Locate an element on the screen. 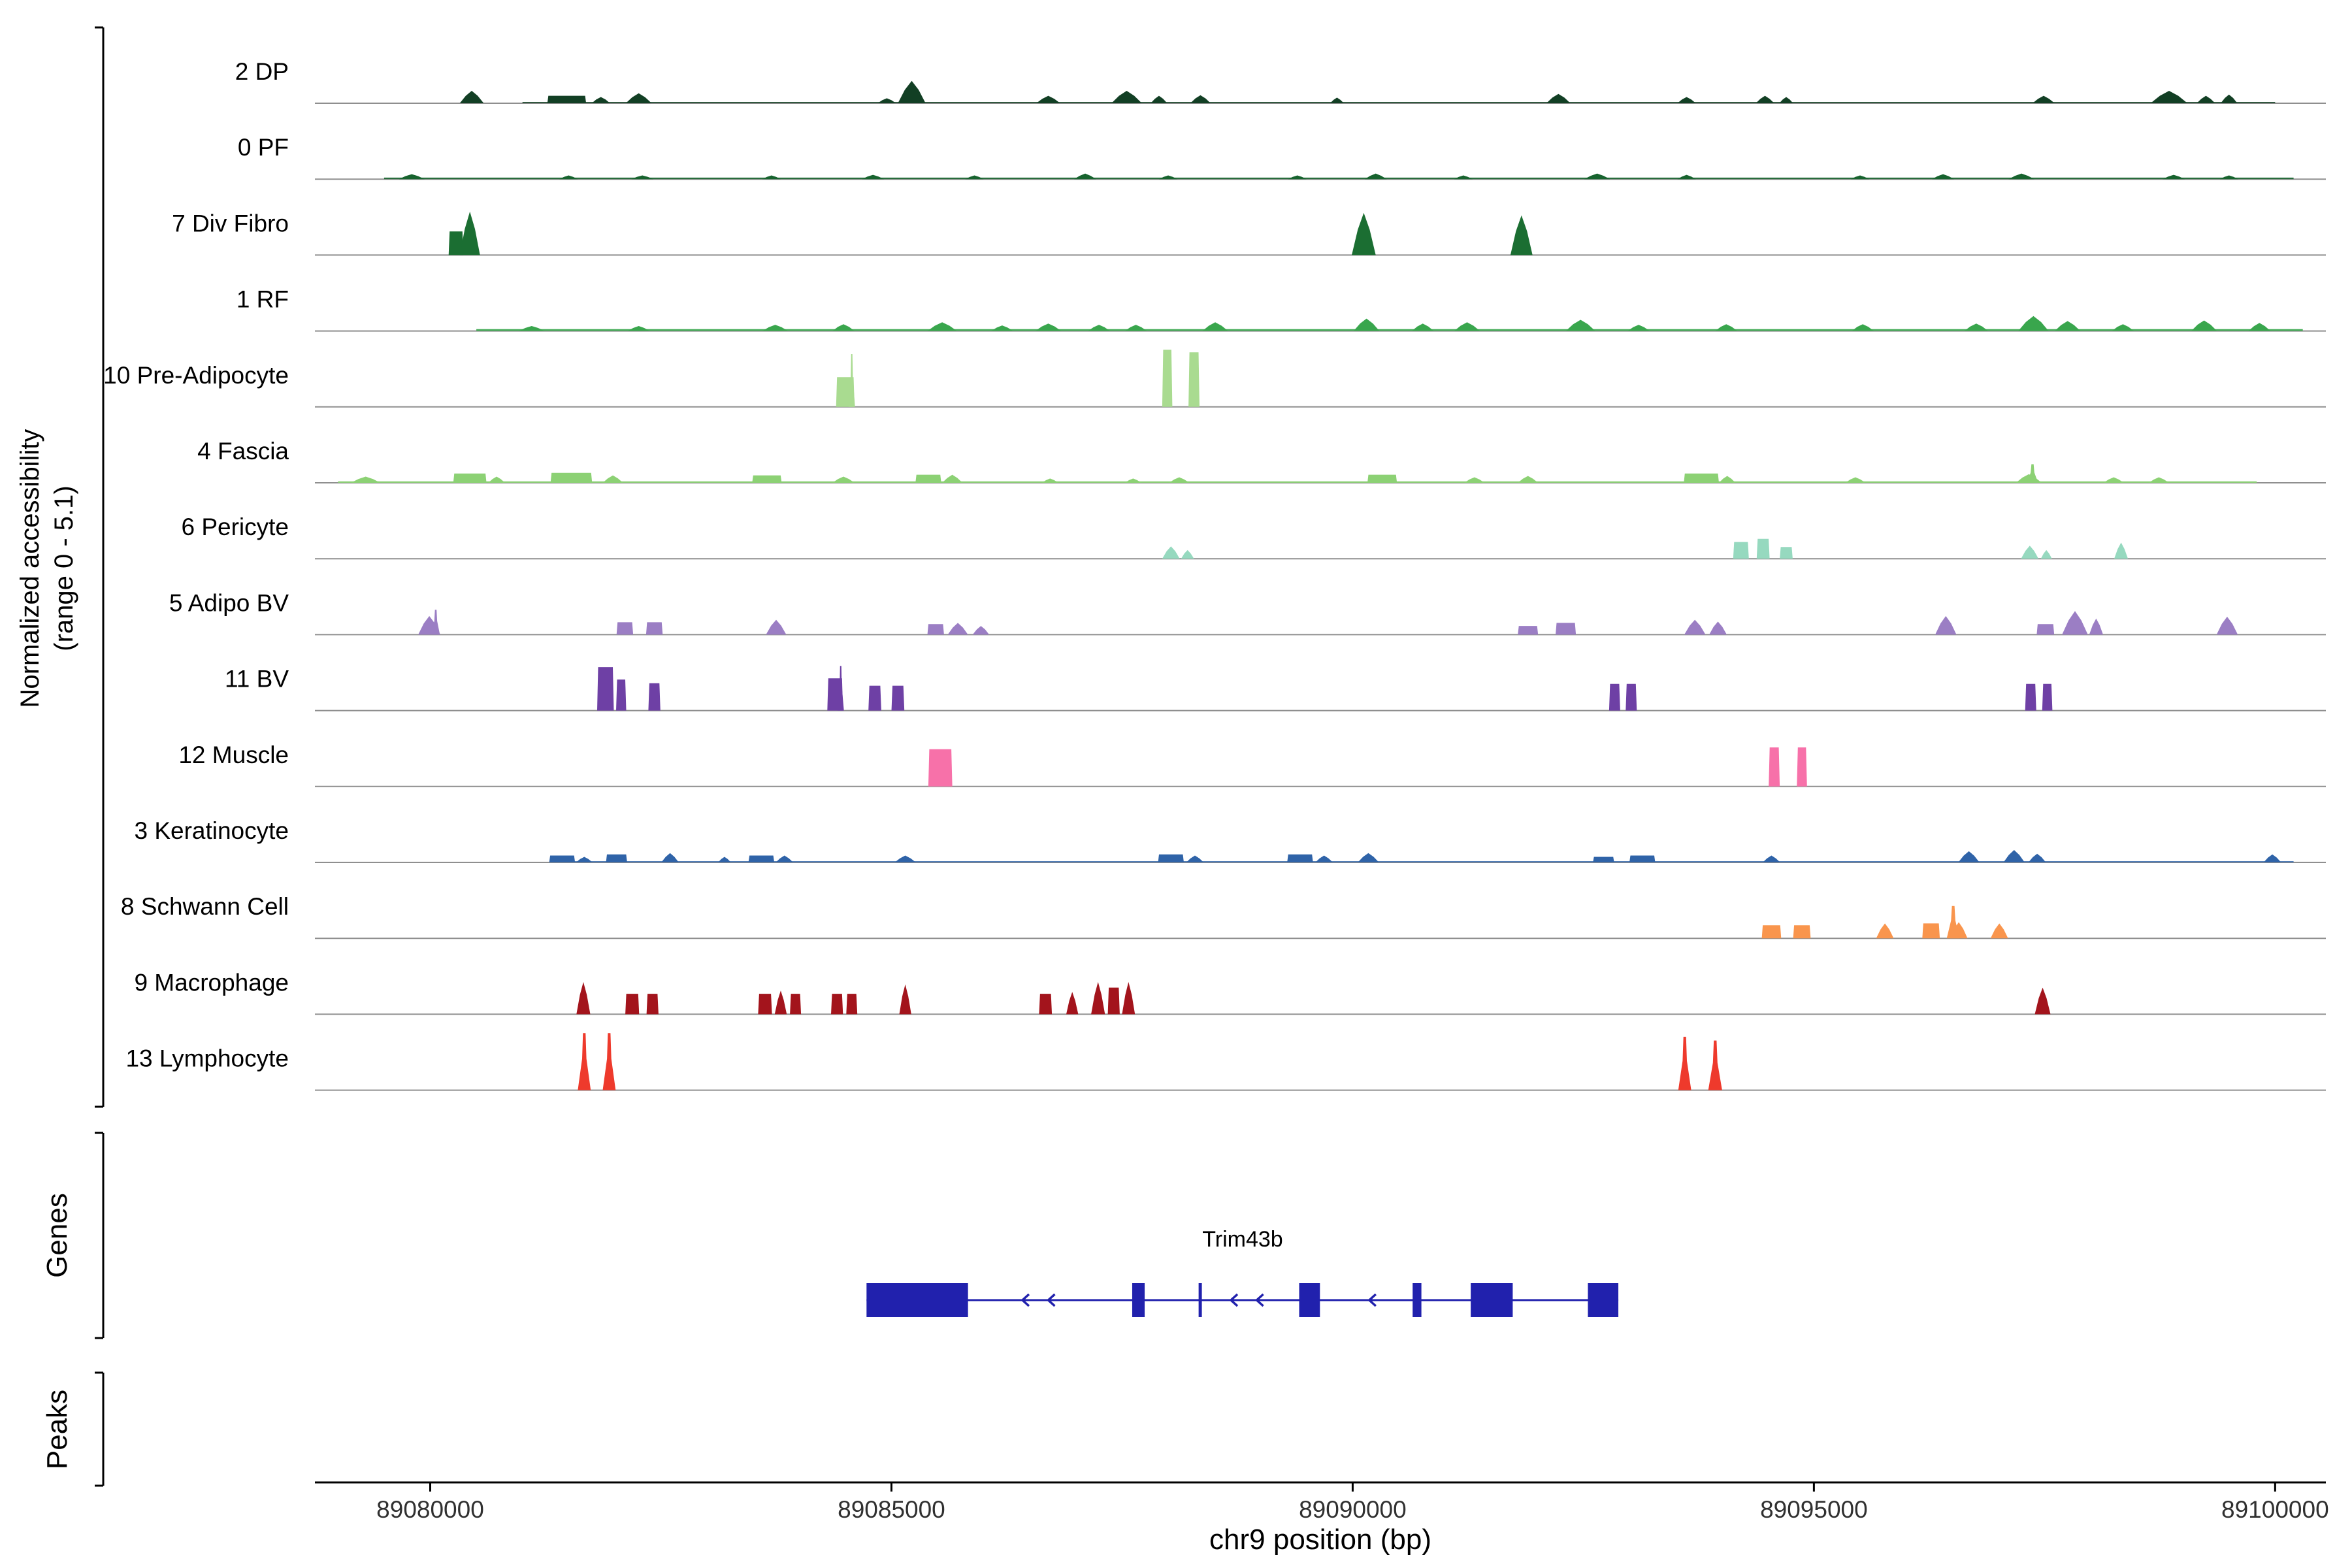 This screenshot has width=2352, height=1568. track-13-lymphocyte: 13 Lymphocyte is located at coordinates (1225, 1062).